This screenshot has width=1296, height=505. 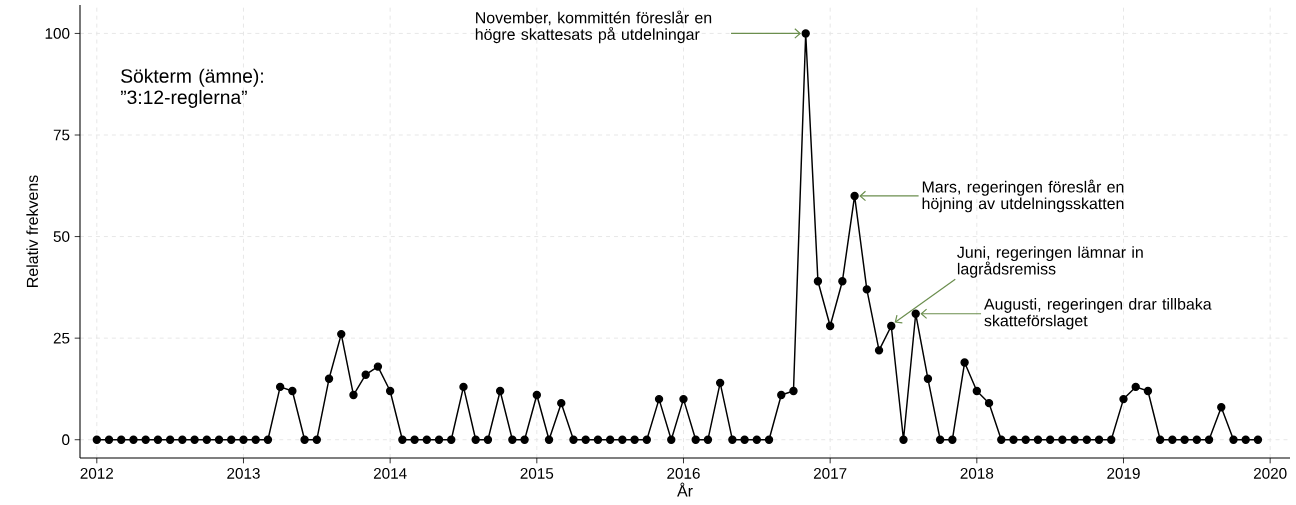 I want to click on annotation: Mars, regeringen föreslår en höjning av utdelningsskatten, so click(x=1023, y=196).